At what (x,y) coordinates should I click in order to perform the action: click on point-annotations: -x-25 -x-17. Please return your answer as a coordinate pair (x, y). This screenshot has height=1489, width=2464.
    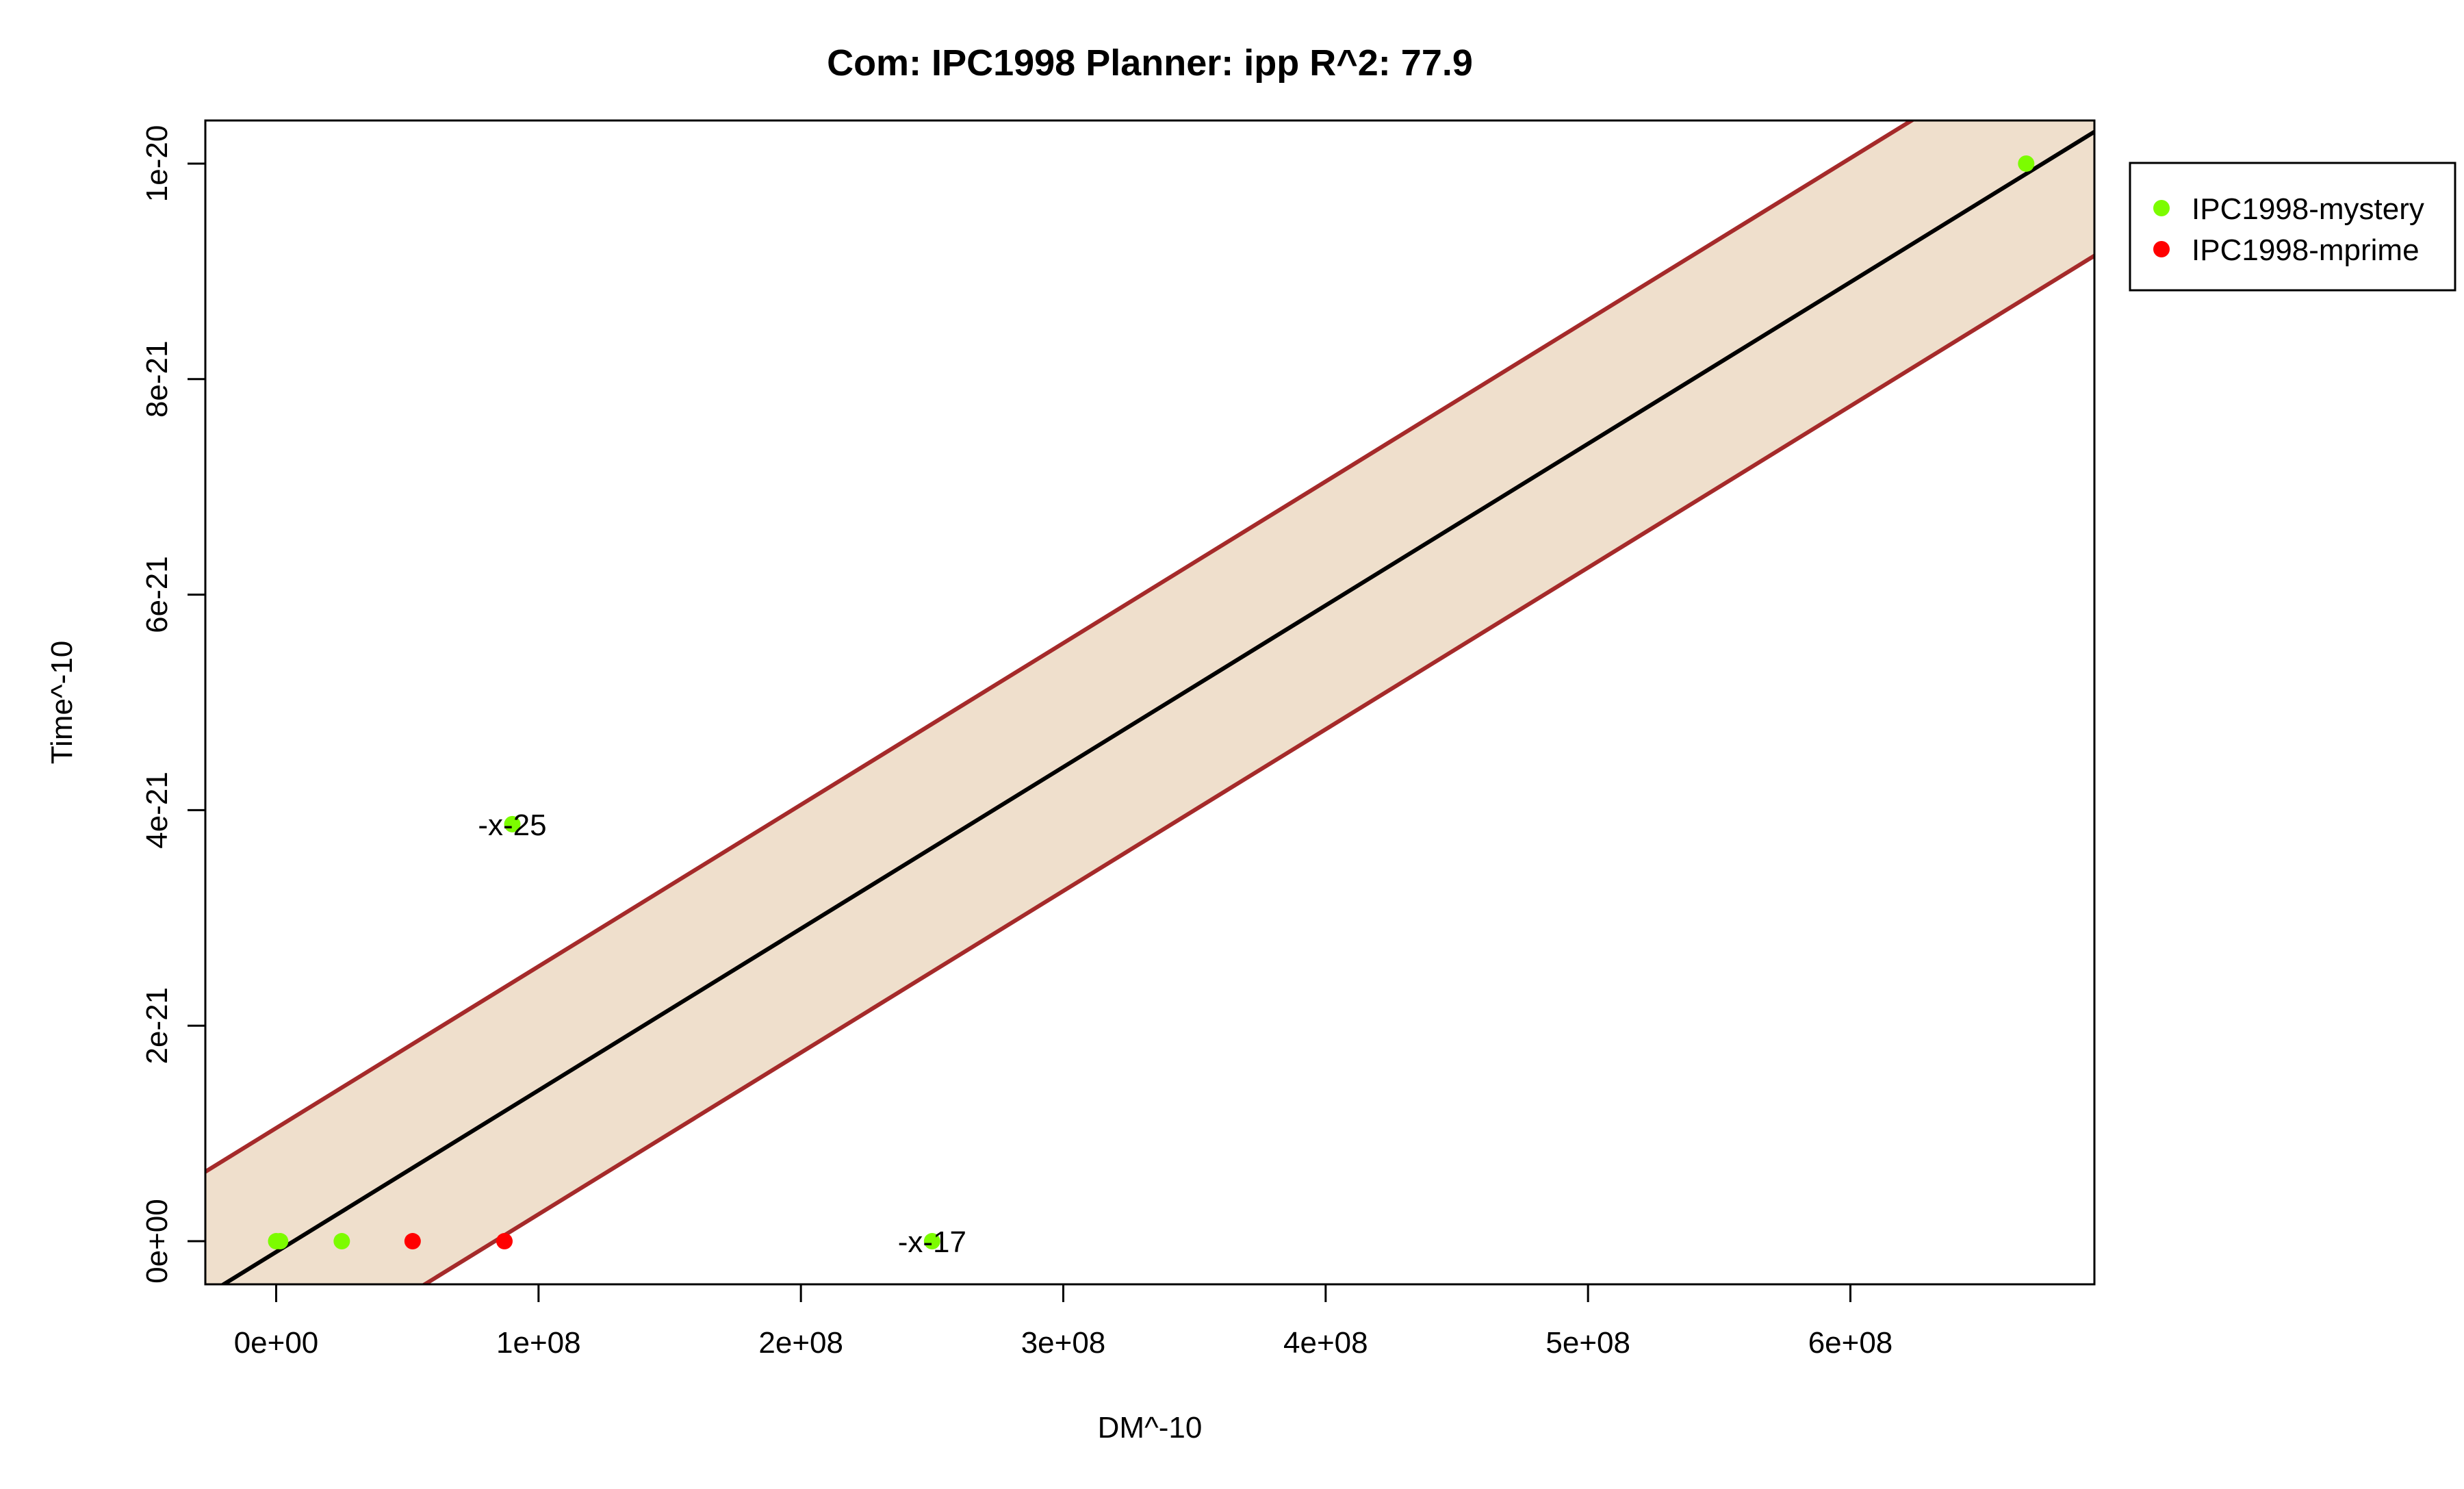
    Looking at the image, I should click on (722, 1034).